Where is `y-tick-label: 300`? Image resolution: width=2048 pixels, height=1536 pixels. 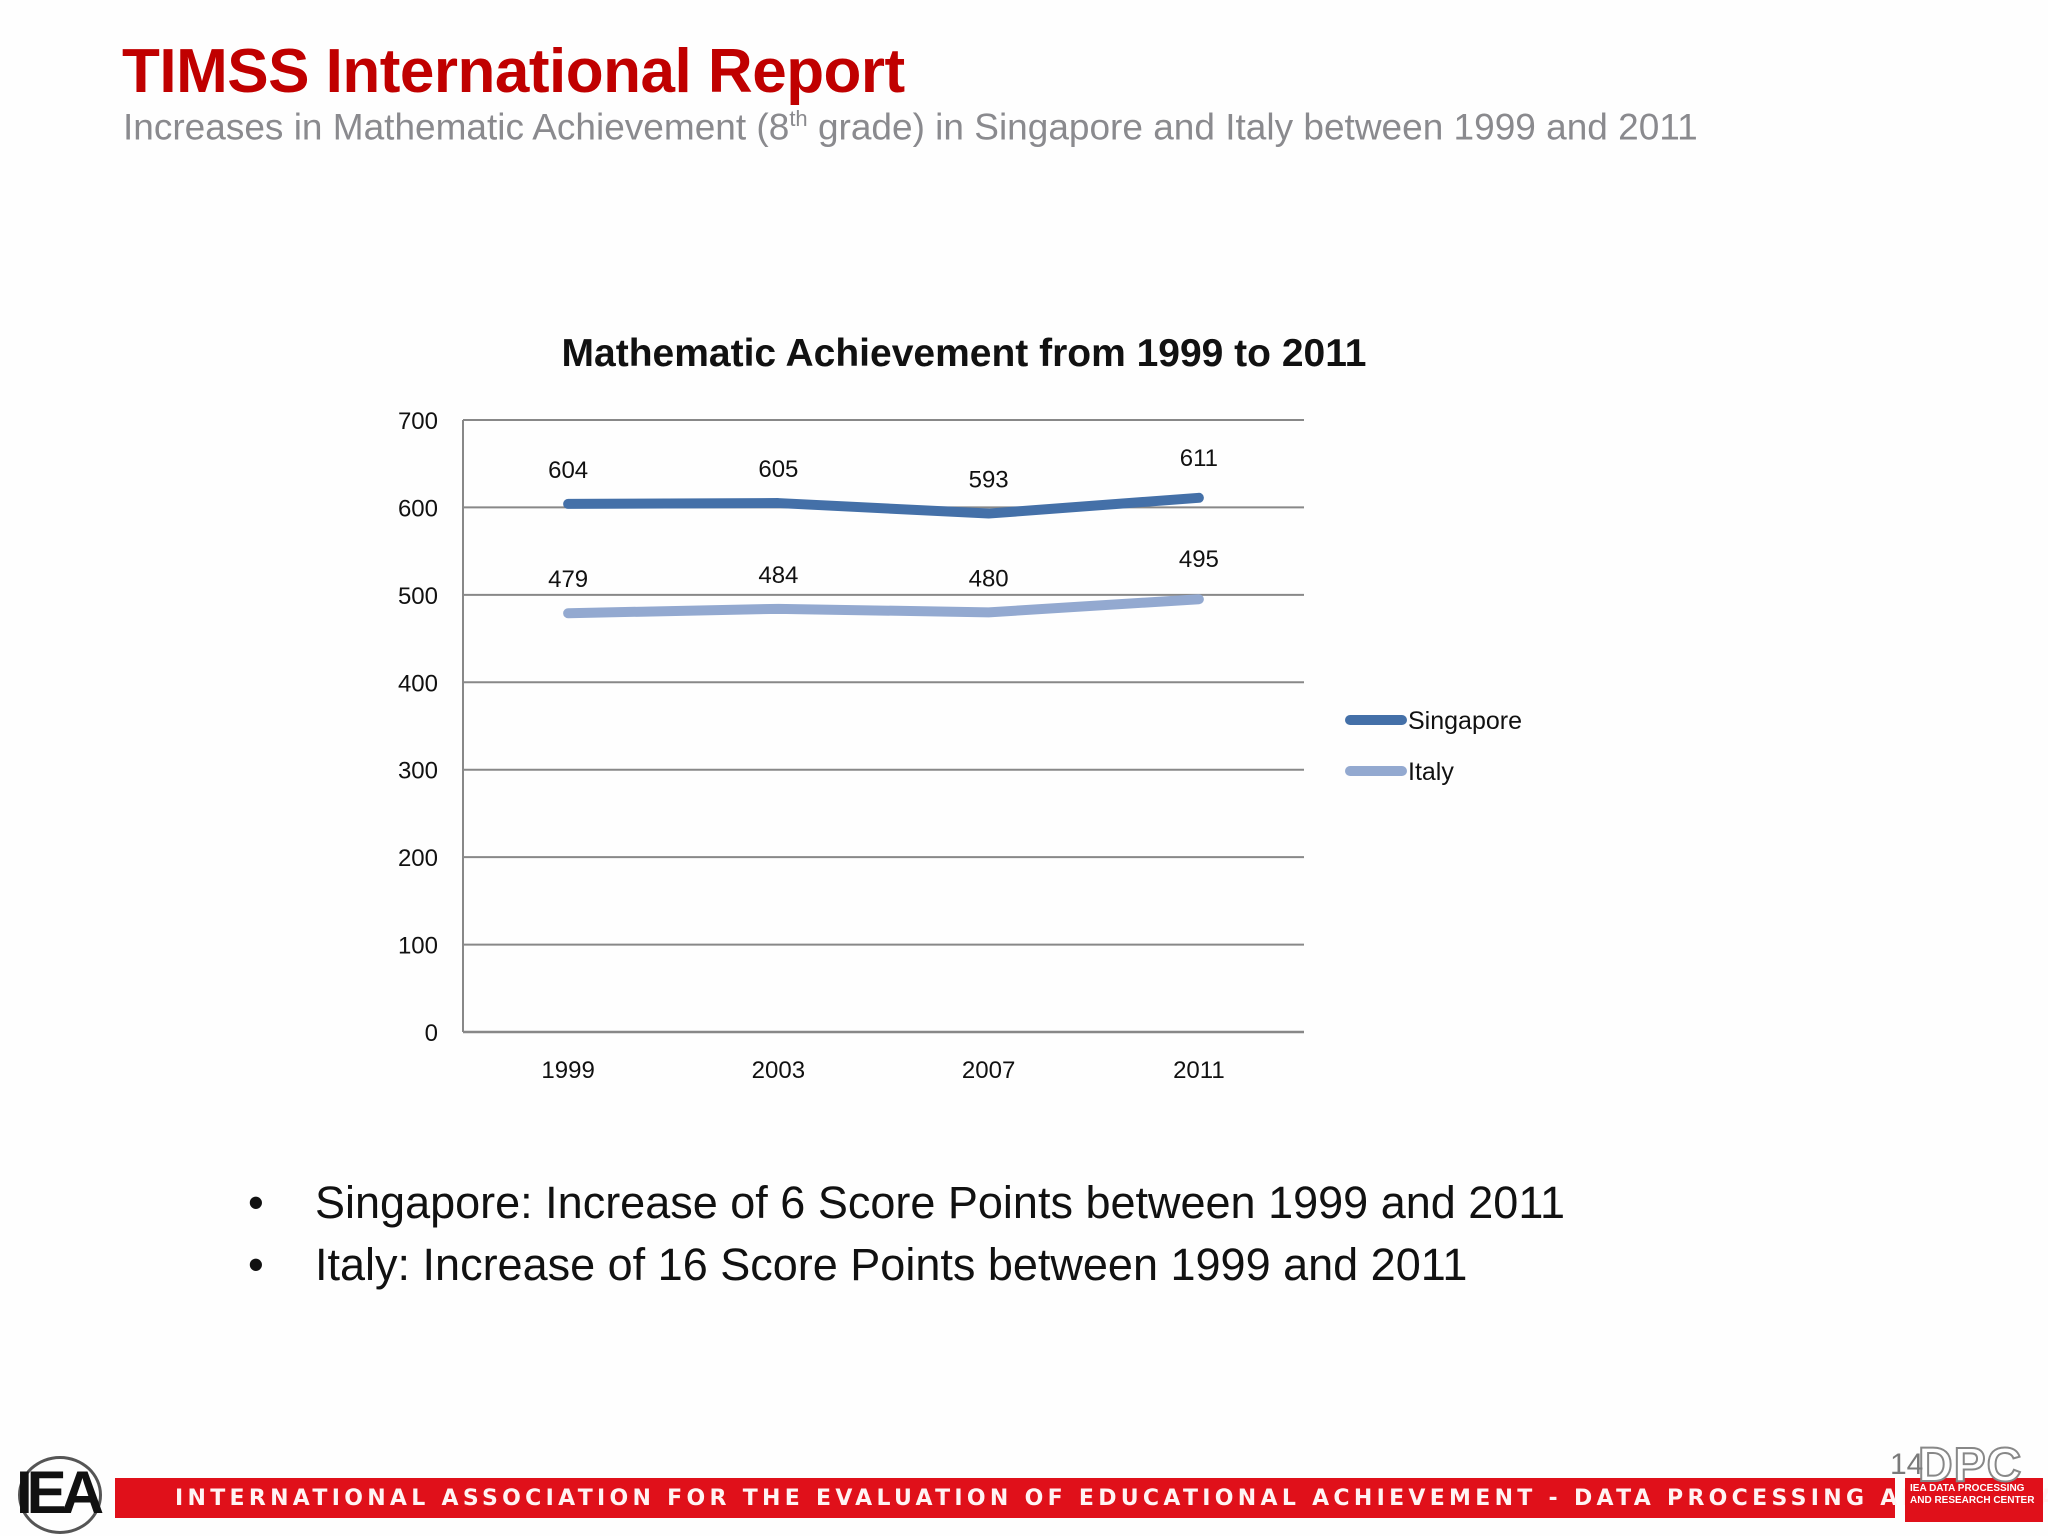
y-tick-label: 300 is located at coordinates (418, 771).